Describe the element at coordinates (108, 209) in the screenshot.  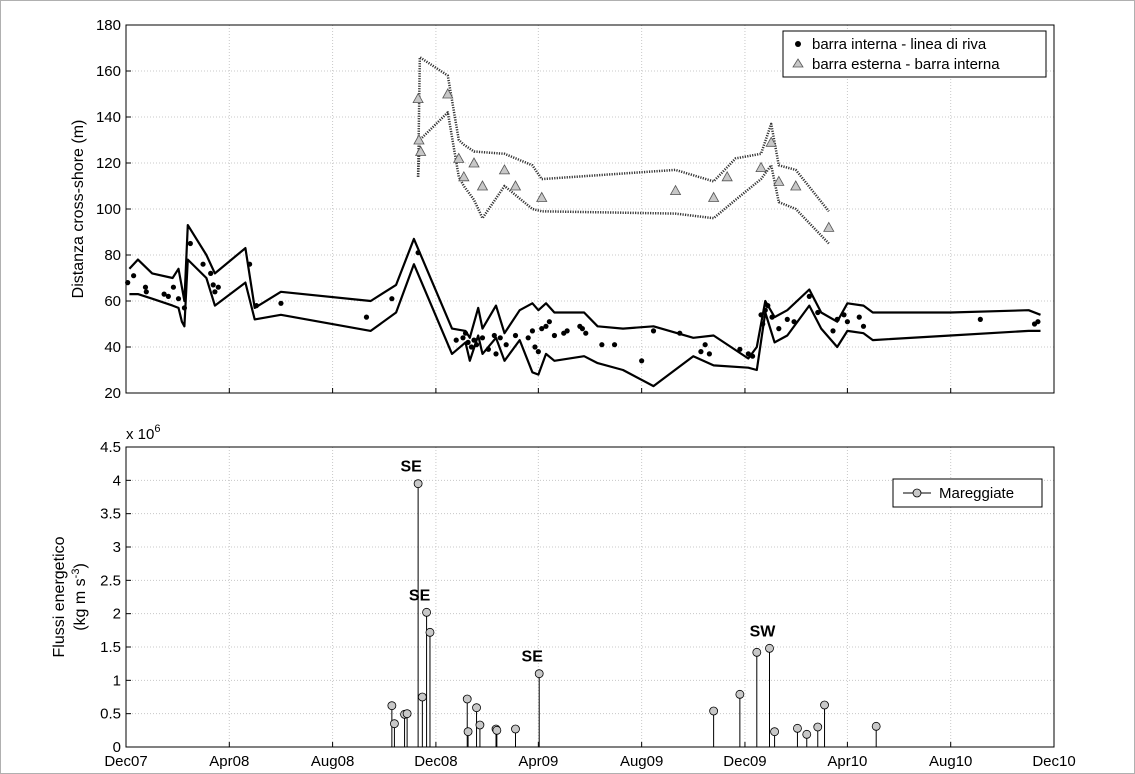
I see `top-y-tick-label: 100` at that location.